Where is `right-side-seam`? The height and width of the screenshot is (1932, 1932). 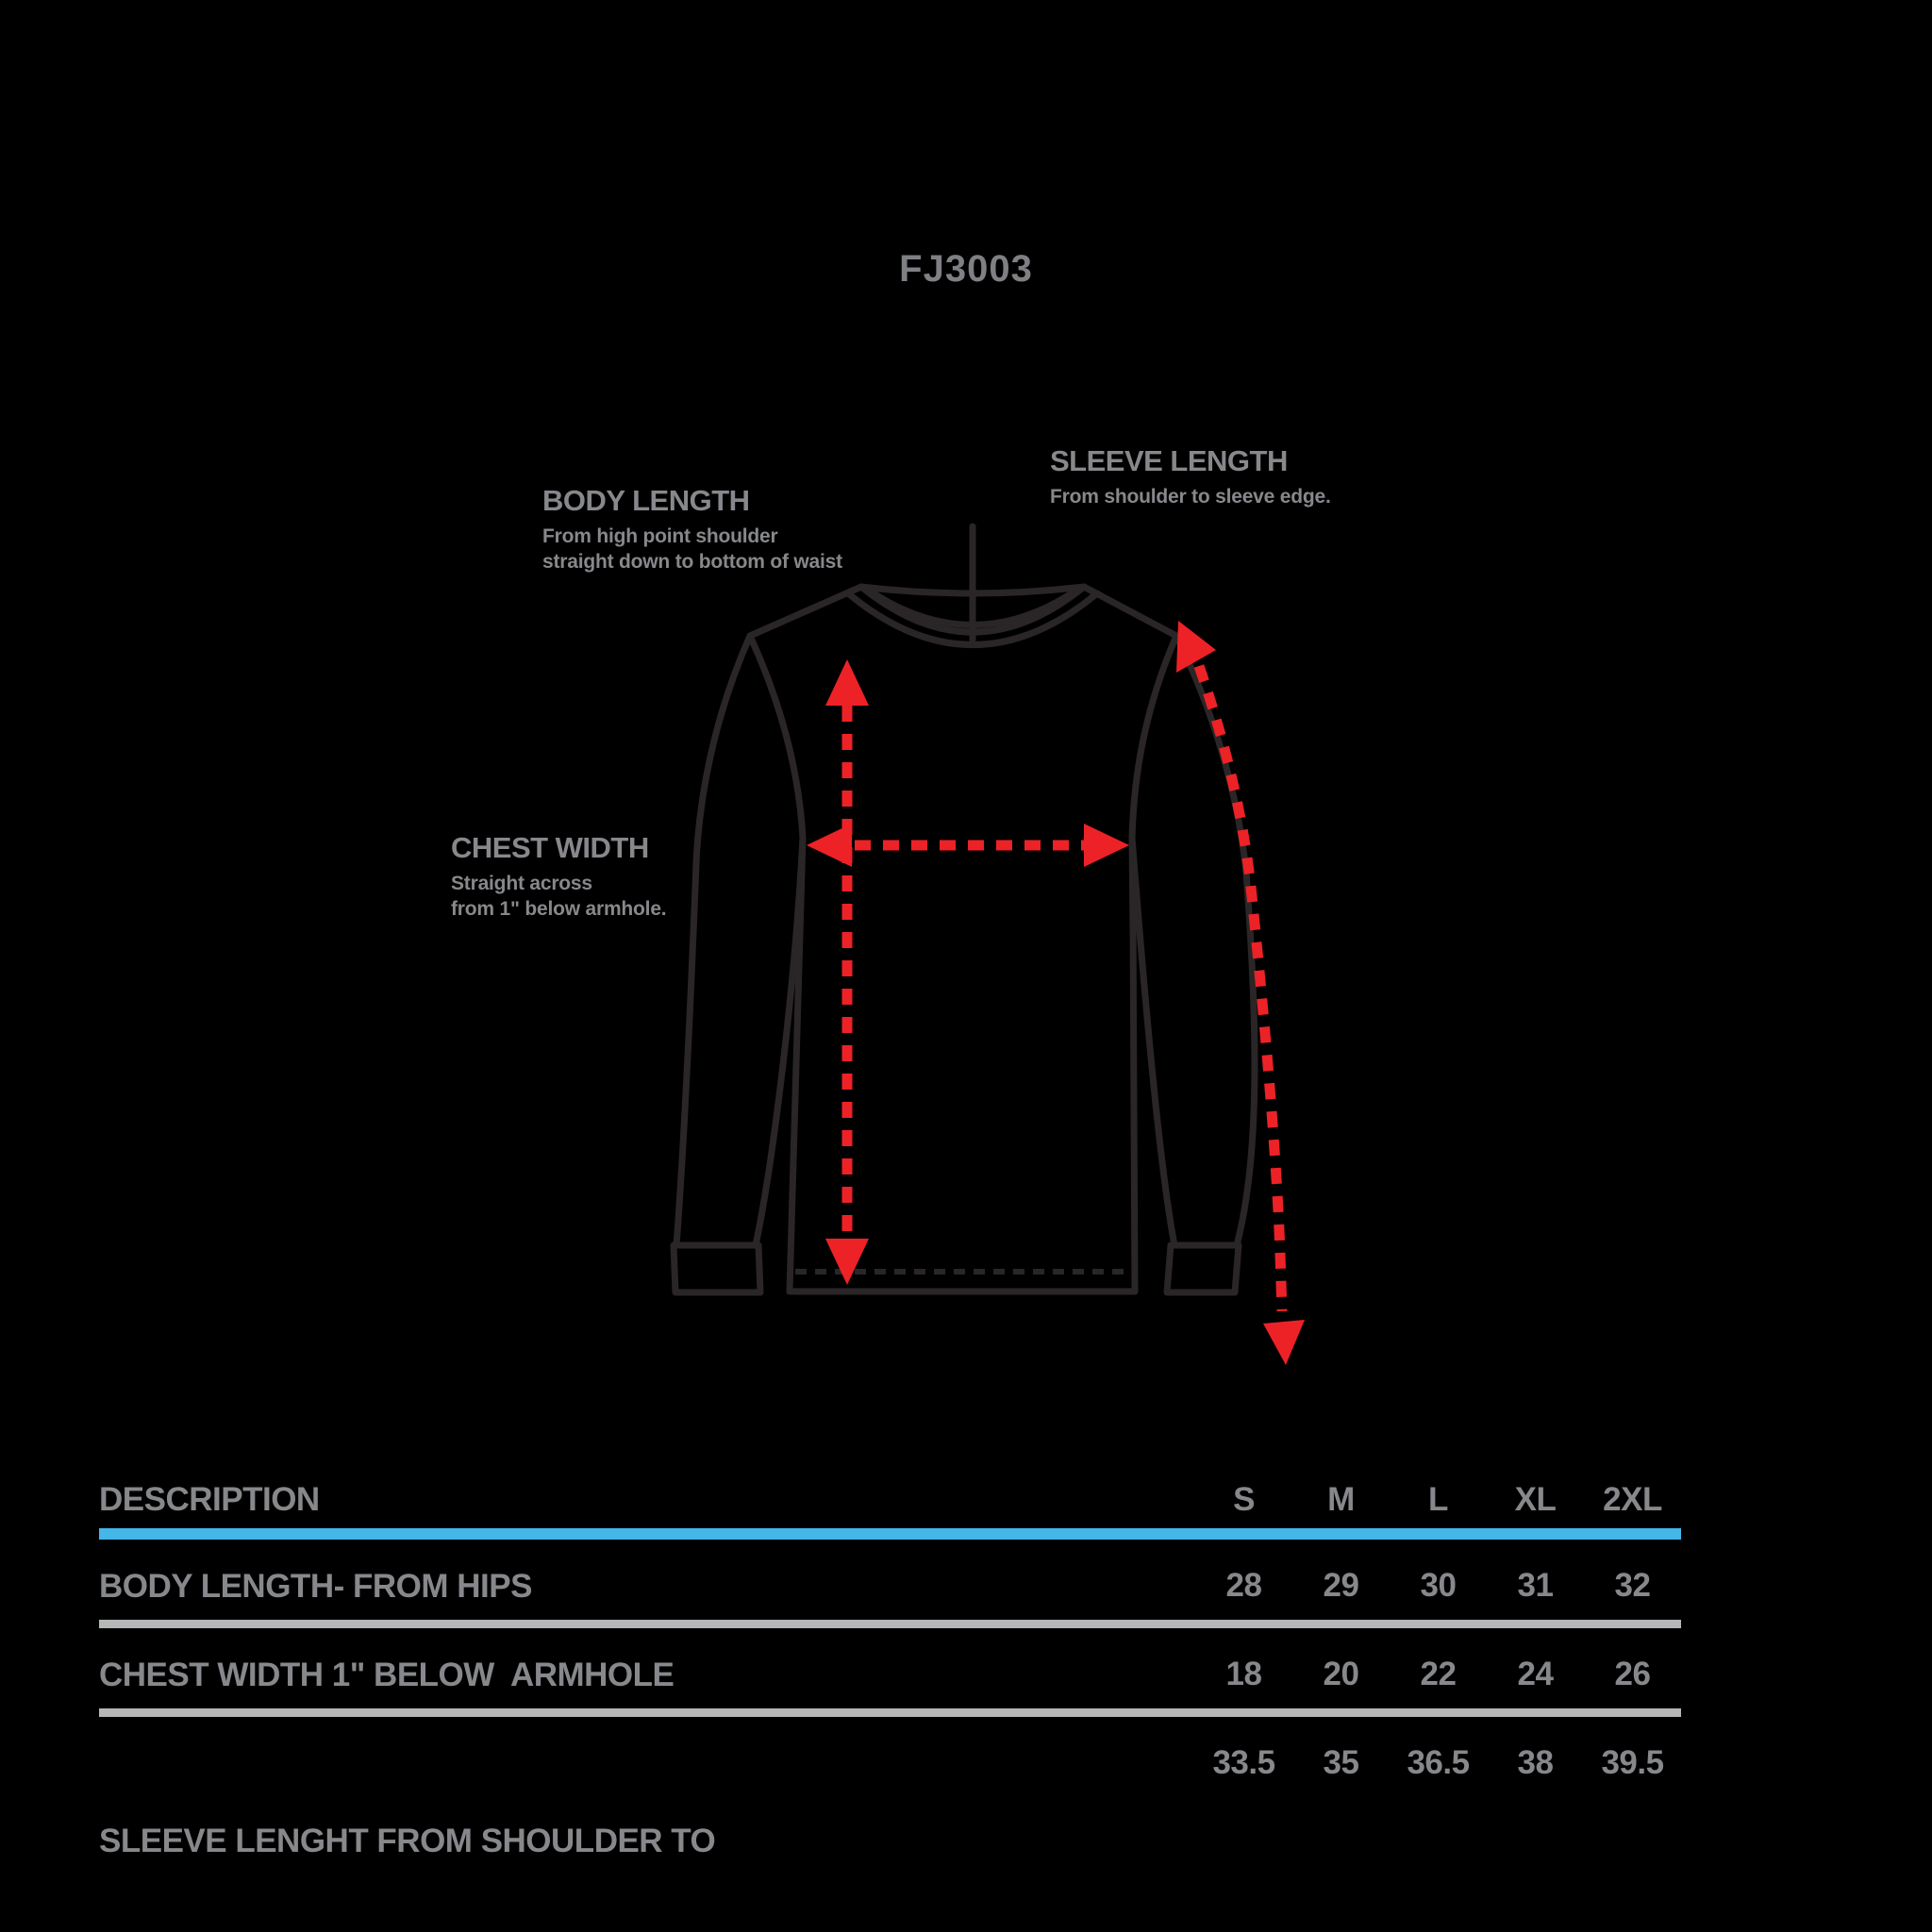
right-side-seam is located at coordinates (1133, 1064).